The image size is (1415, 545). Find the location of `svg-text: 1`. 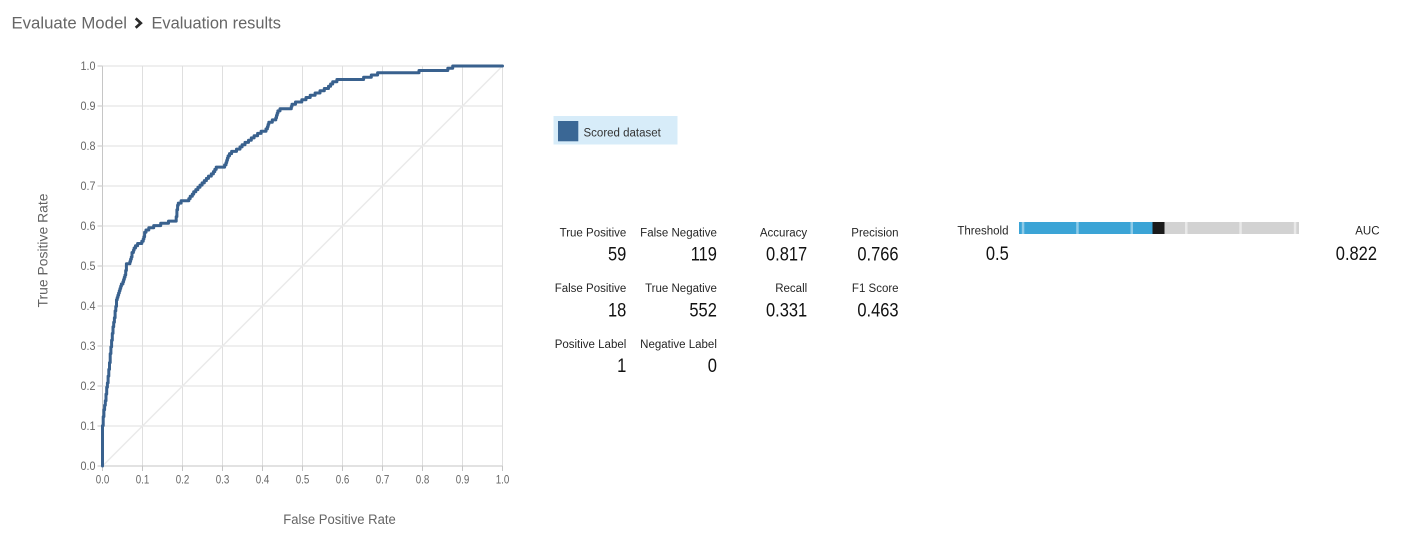

svg-text: 1 is located at coordinates (621, 366).